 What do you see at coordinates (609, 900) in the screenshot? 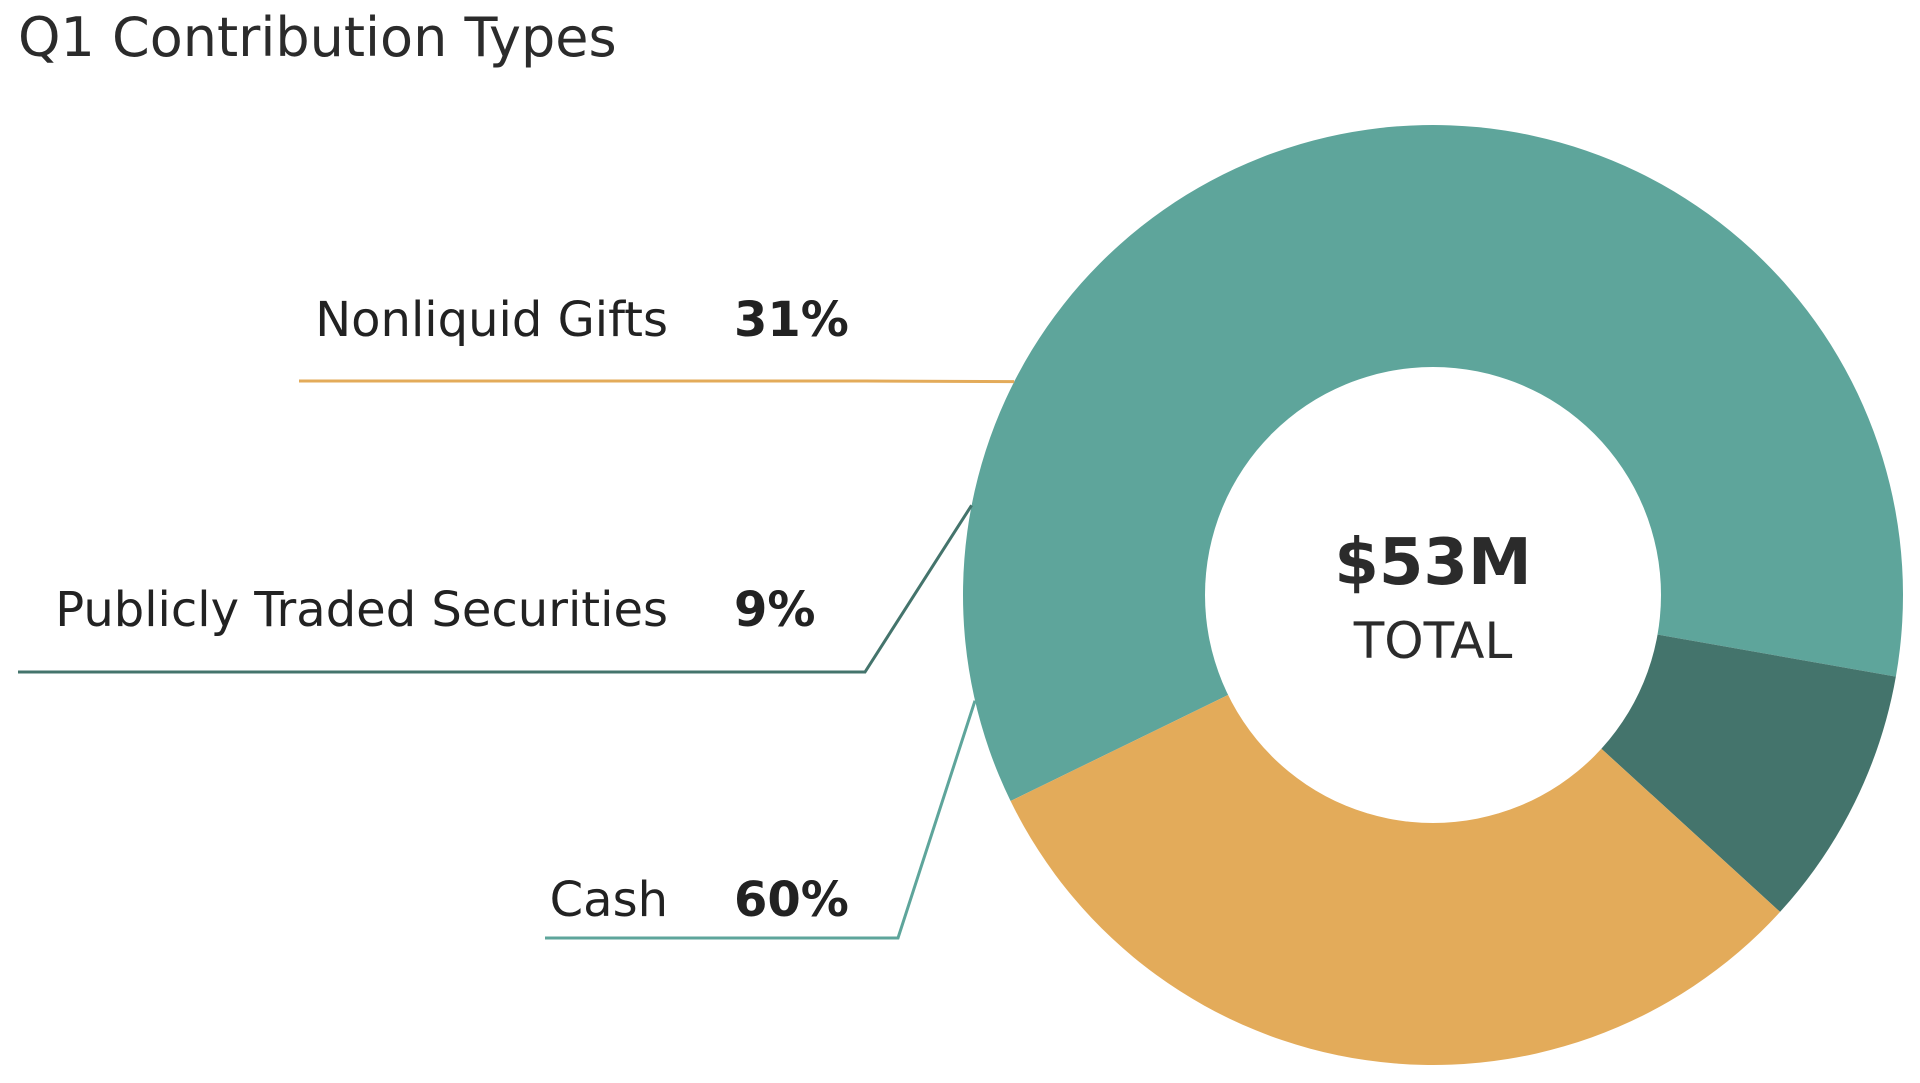
I see `slice-label-cash: Cash` at bounding box center [609, 900].